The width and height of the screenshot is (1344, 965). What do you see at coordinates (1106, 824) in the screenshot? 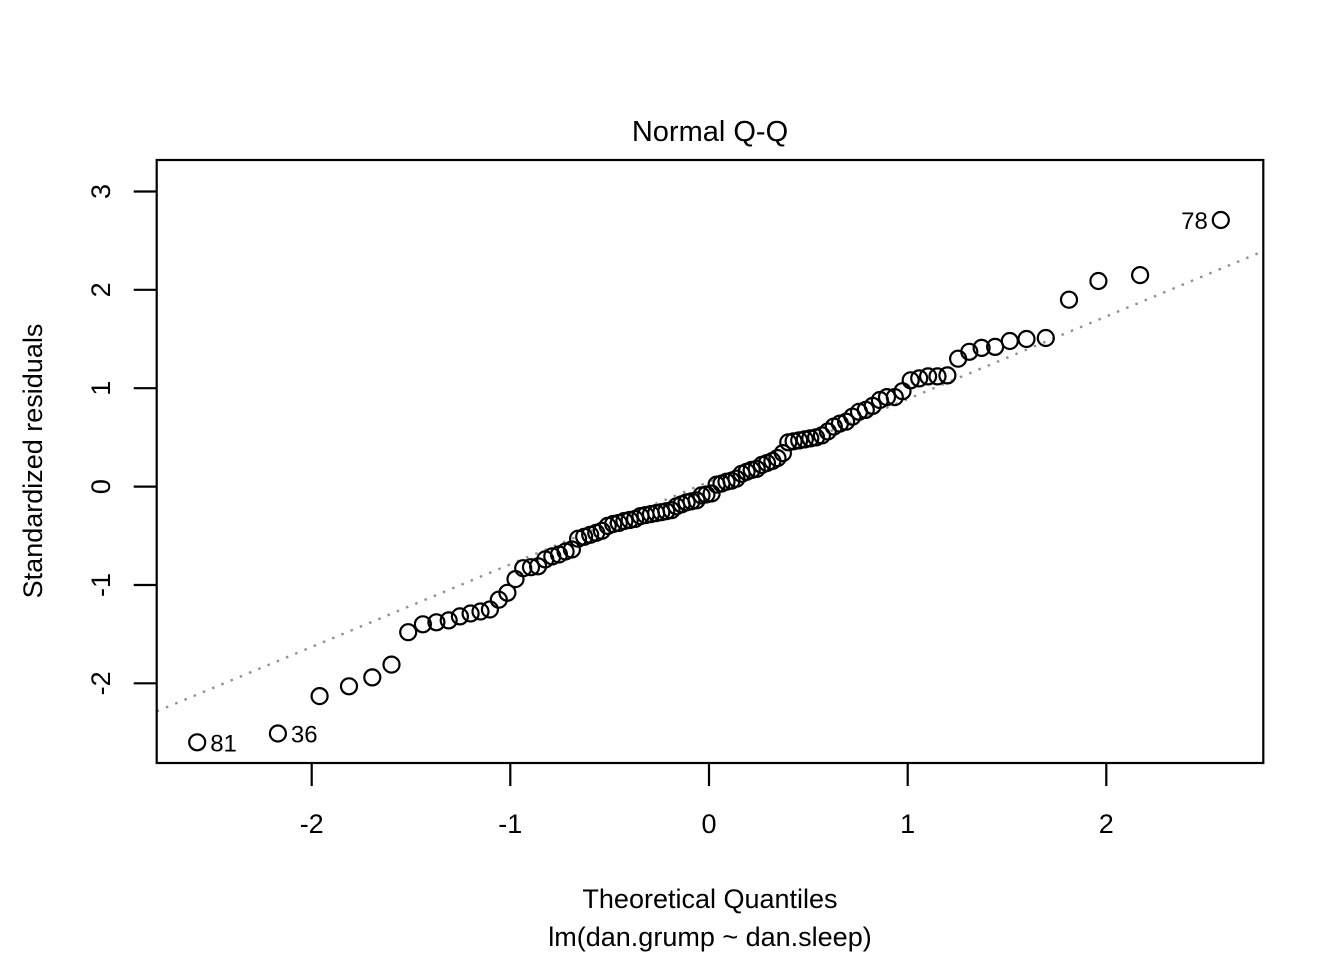
I see `x-tick-label: 2` at bounding box center [1106, 824].